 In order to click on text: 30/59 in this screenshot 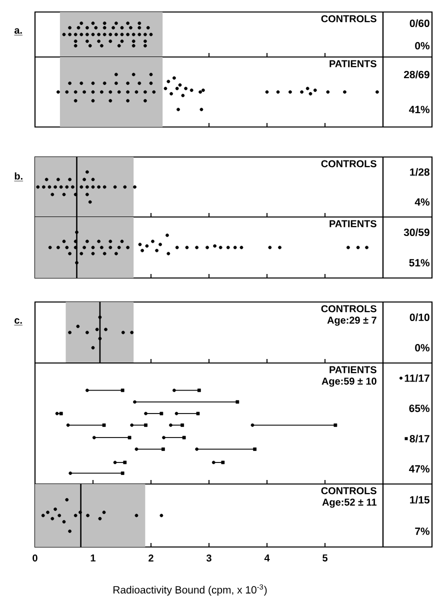, I will do `click(417, 232)`.